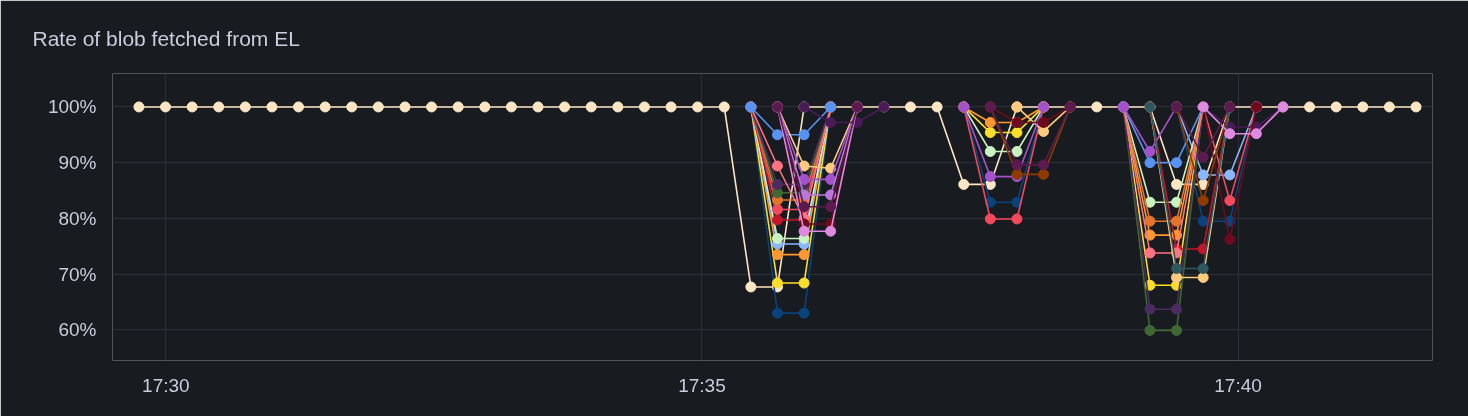 The height and width of the screenshot is (416, 1468). Describe the element at coordinates (77, 330) in the screenshot. I see `y-tick-label: 60%` at that location.